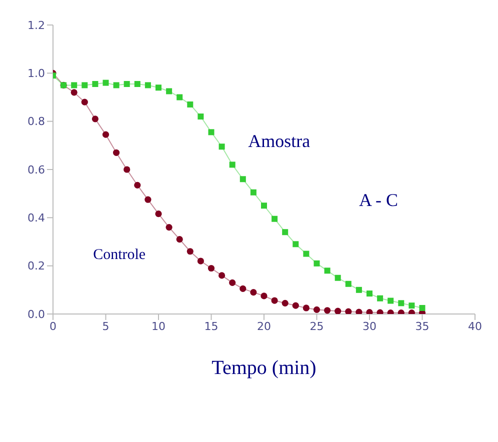  I want to click on x-axis-title: Tempo (min), so click(264, 368).